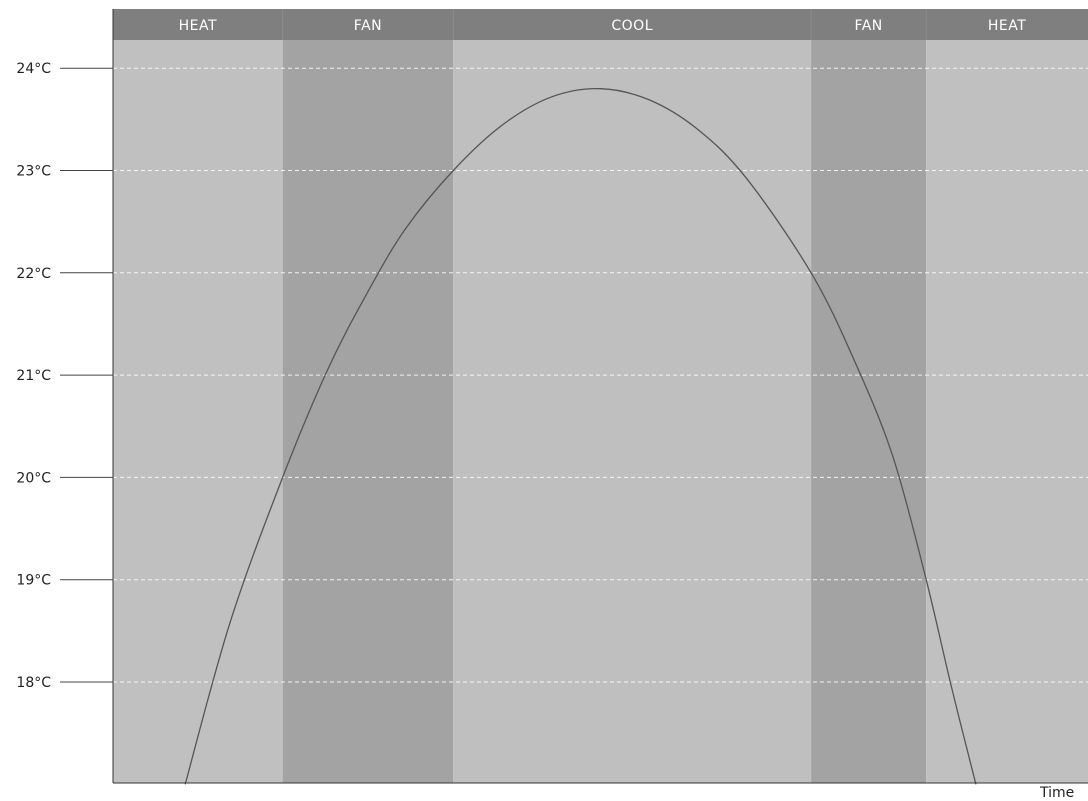 This screenshot has width=1088, height=801. Describe the element at coordinates (33, 376) in the screenshot. I see `y-tick-label: 21°C` at that location.